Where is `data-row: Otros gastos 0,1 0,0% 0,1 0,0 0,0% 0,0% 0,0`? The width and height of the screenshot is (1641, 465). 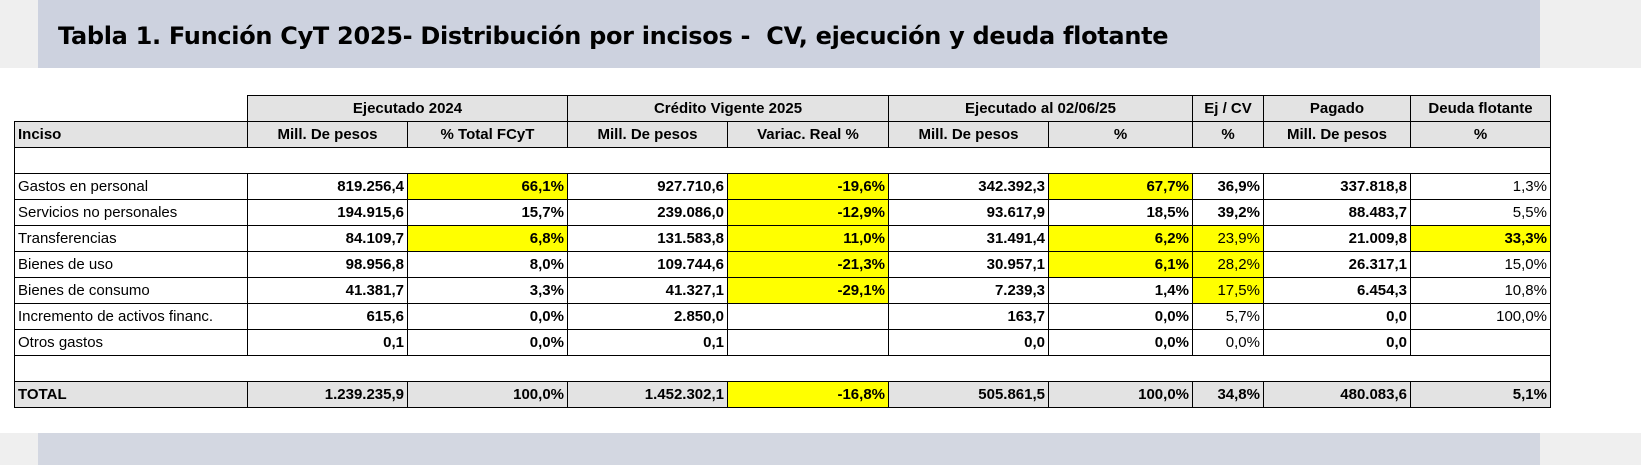 data-row: Otros gastos 0,1 0,0% 0,1 0,0 0,0% 0,0% 0,0 is located at coordinates (782, 342).